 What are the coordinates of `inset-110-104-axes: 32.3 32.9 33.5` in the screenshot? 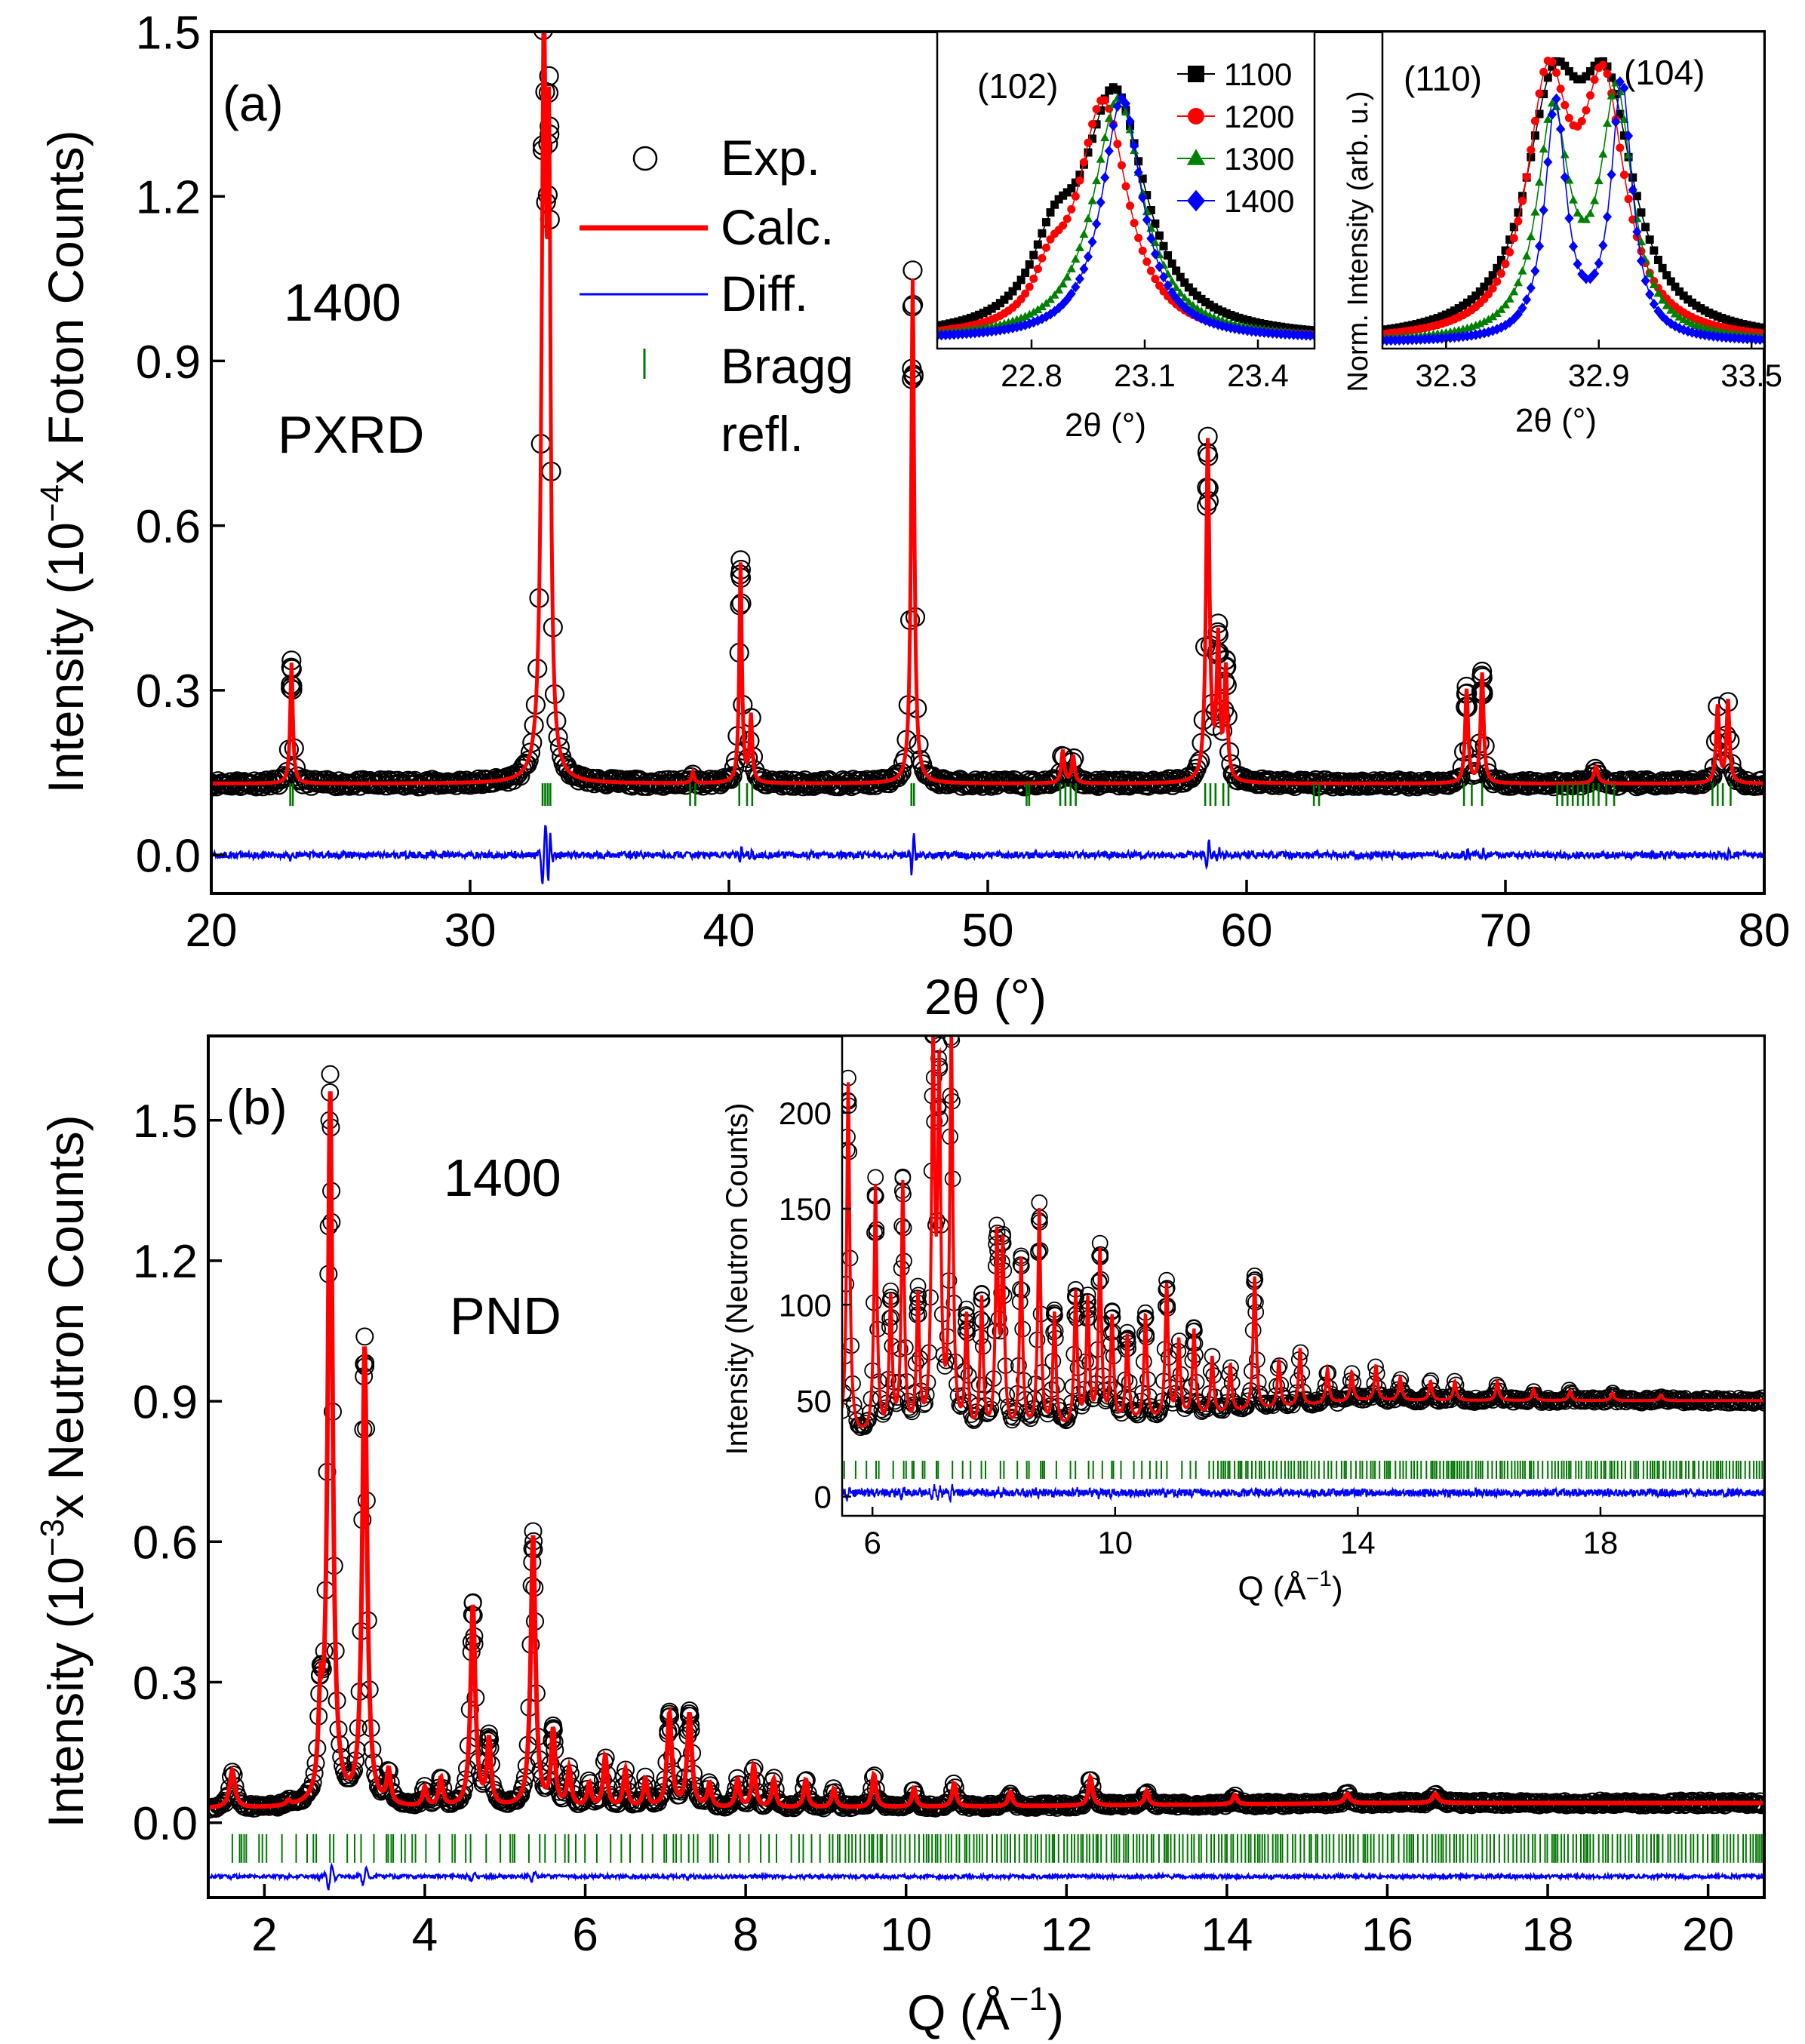 It's located at (1598, 366).